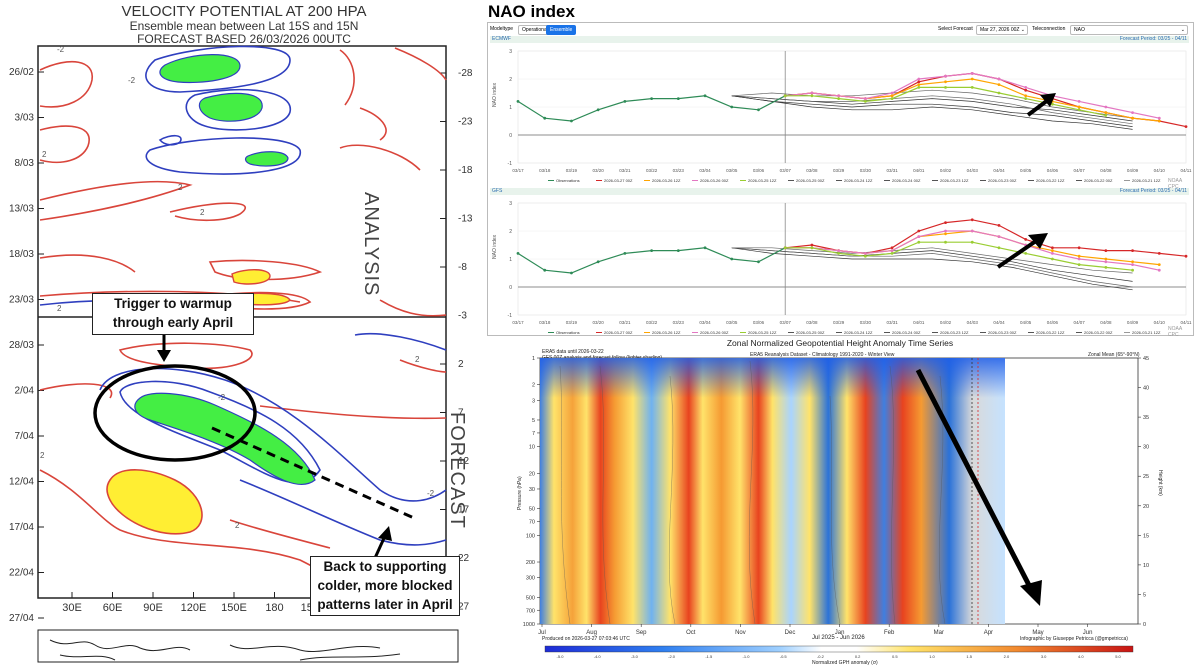 Image resolution: width=1200 pixels, height=668 pixels. What do you see at coordinates (21, 573) in the screenshot?
I see `vp-left-tick-label: 22/04` at bounding box center [21, 573].